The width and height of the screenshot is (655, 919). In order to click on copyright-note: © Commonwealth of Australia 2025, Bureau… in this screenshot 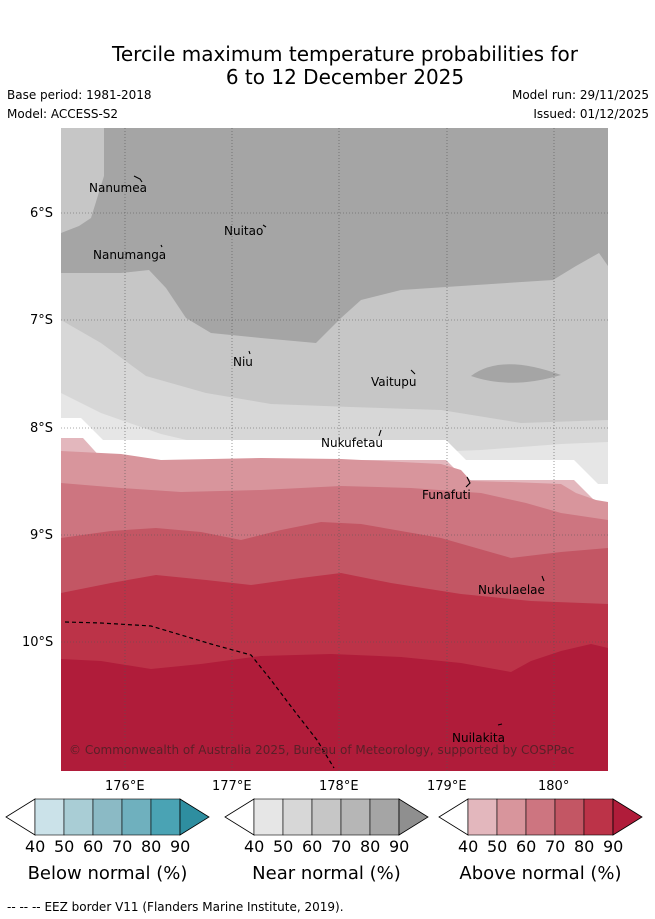, I will do `click(321, 750)`.